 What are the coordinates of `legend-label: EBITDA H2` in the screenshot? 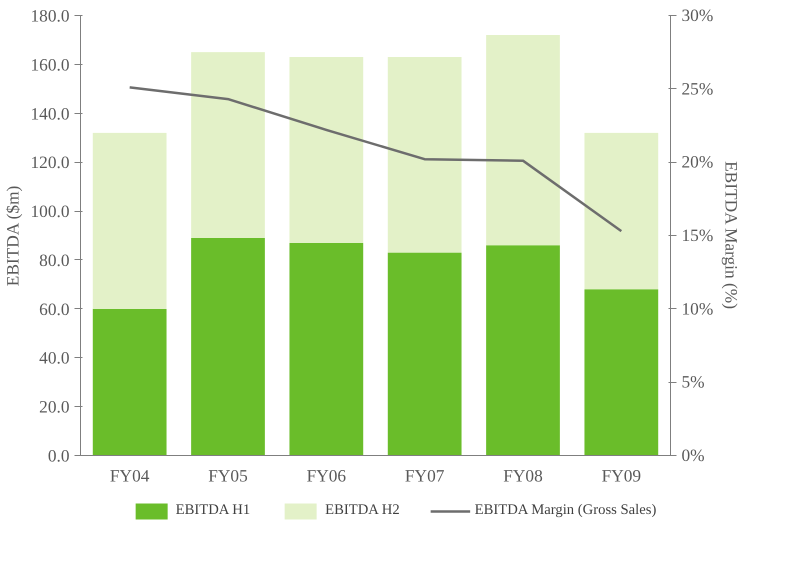 It's located at (362, 510).